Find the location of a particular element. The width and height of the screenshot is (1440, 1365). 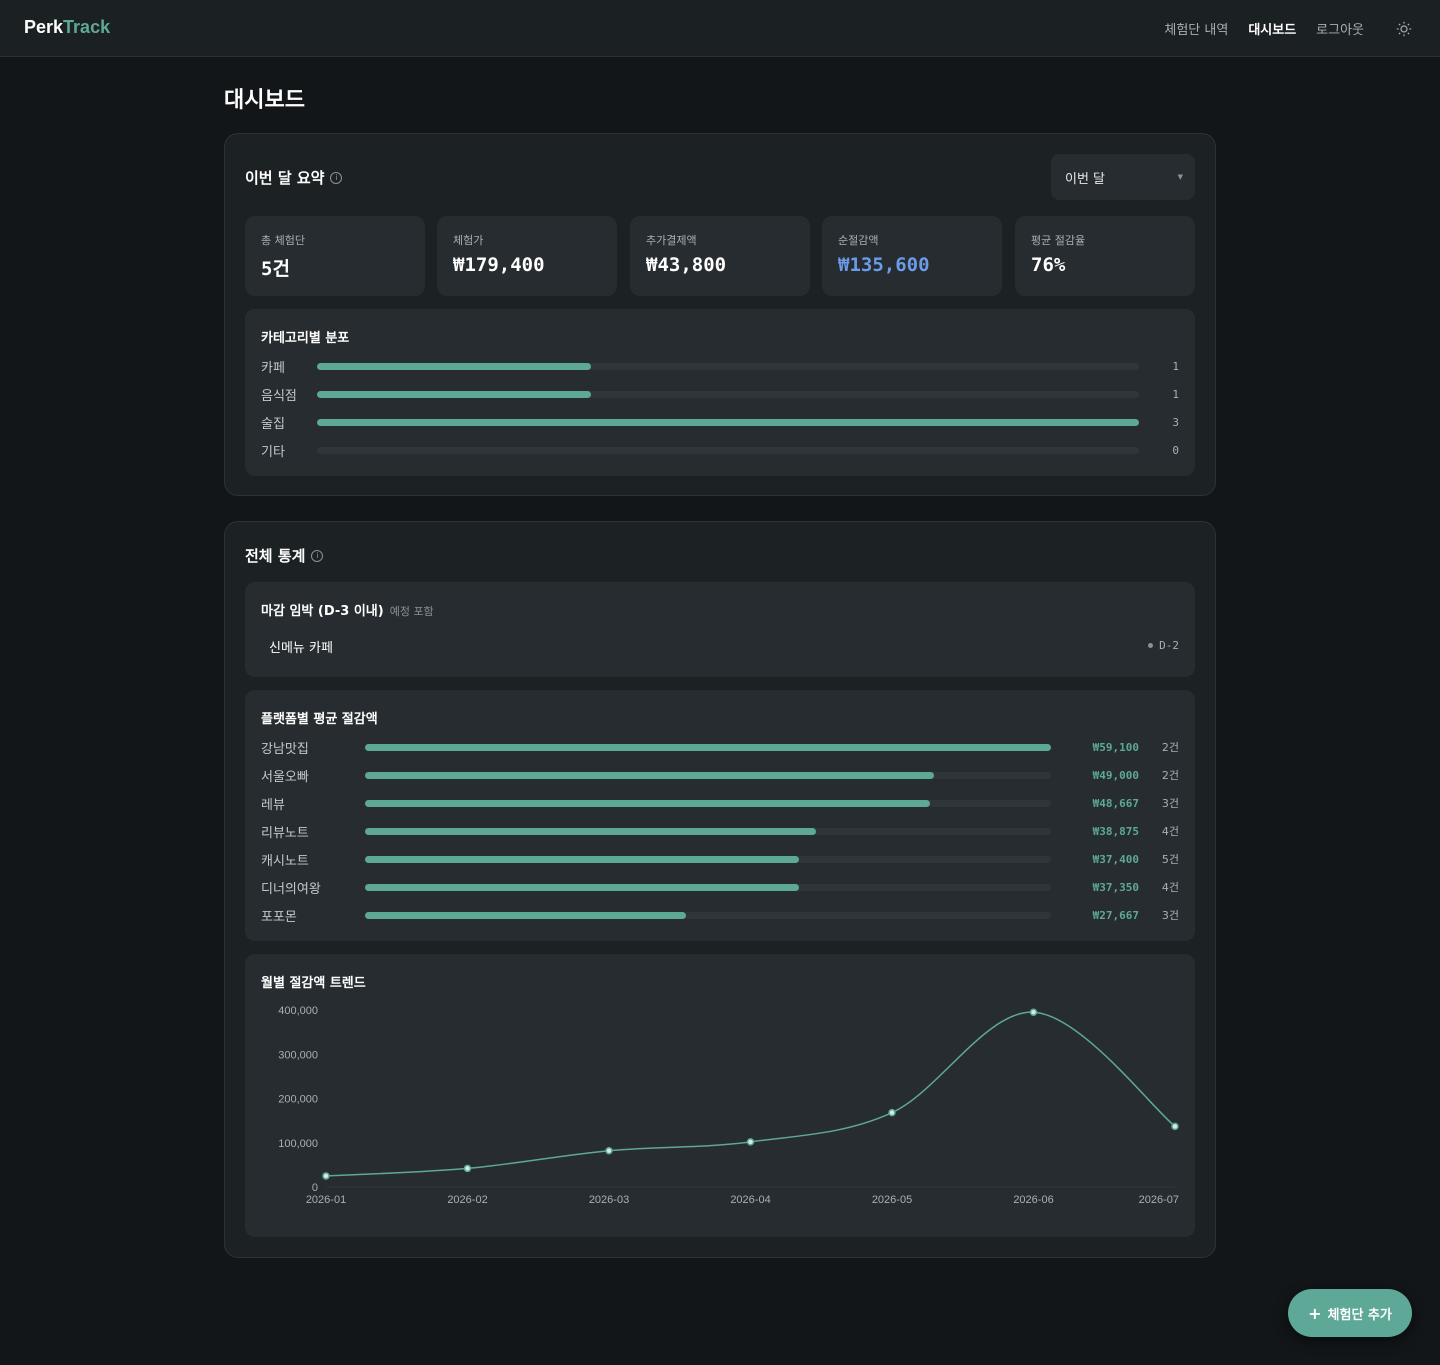

platform-amount: ₩27,667 is located at coordinates (1115, 915).